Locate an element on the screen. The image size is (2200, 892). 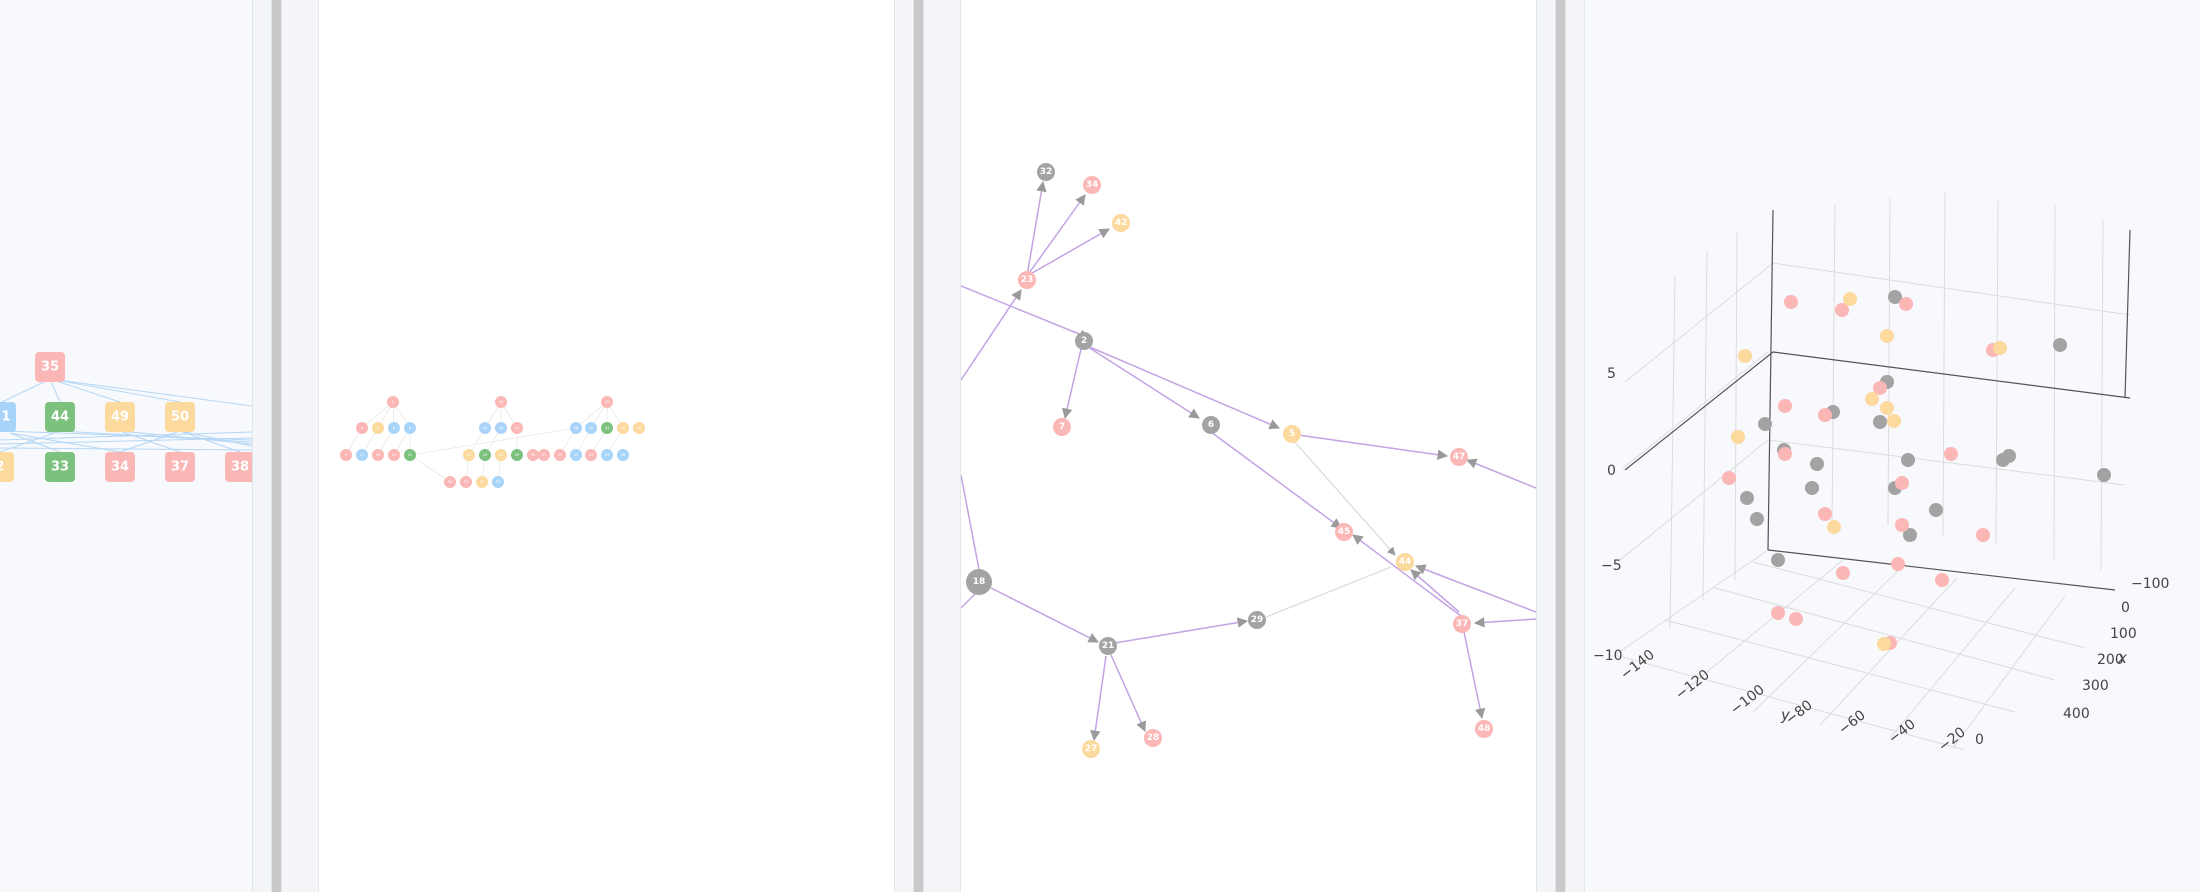
graph-node: 42 is located at coordinates (1121, 223).